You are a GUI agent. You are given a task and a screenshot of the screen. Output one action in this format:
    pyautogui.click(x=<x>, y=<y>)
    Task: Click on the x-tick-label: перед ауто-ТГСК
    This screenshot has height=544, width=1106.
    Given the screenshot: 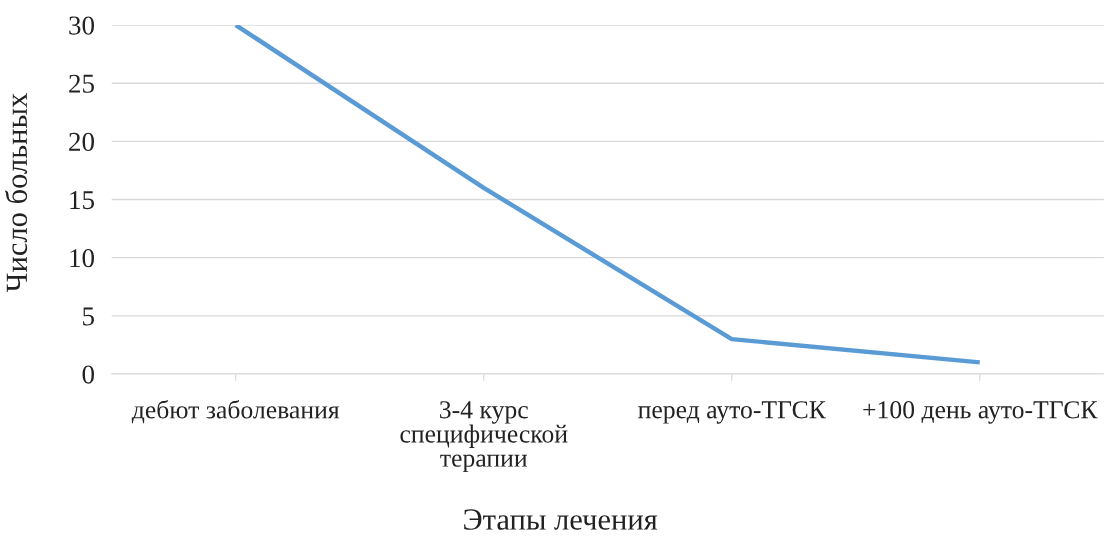 What is the action you would take?
    pyautogui.click(x=732, y=412)
    